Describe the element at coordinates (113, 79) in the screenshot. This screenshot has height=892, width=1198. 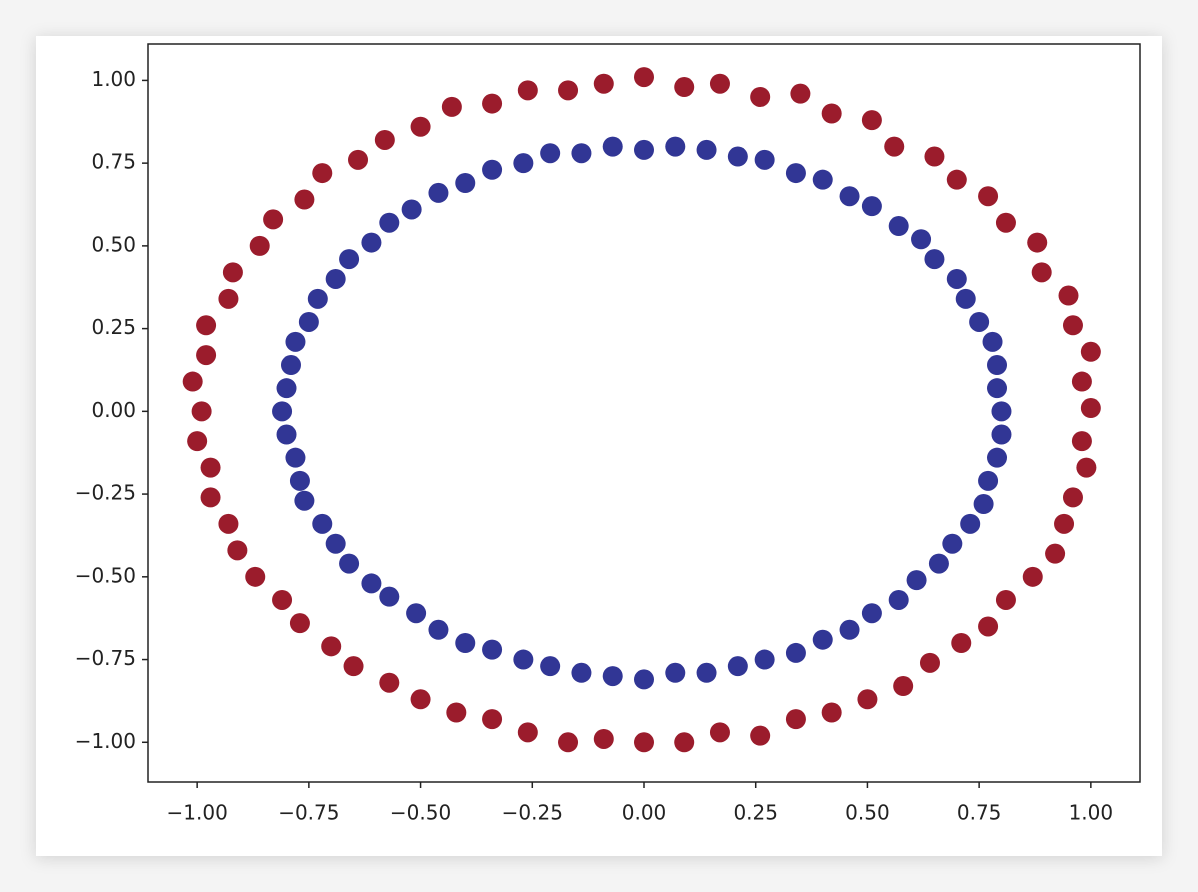
I see `y-tick-label: 1.00` at that location.